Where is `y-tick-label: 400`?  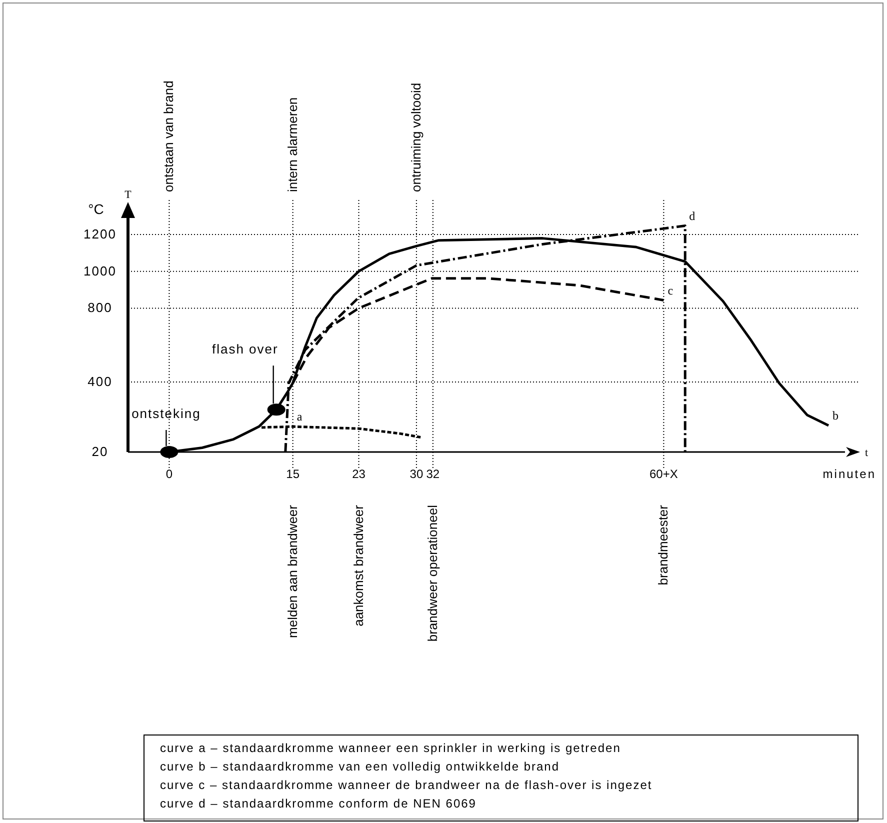
y-tick-label: 400 is located at coordinates (100, 381).